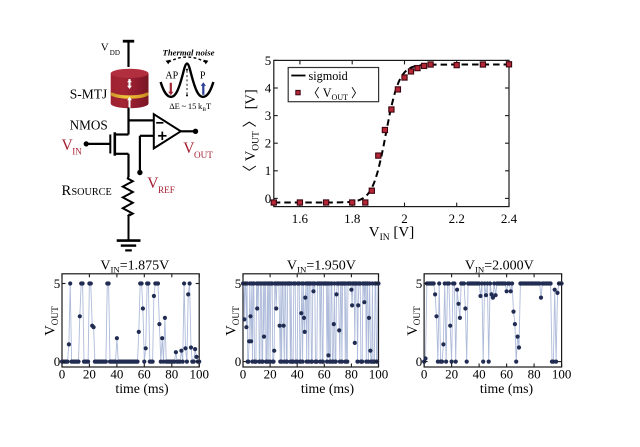  What do you see at coordinates (115, 53) in the screenshot?
I see `svg-text: DD` at bounding box center [115, 53].